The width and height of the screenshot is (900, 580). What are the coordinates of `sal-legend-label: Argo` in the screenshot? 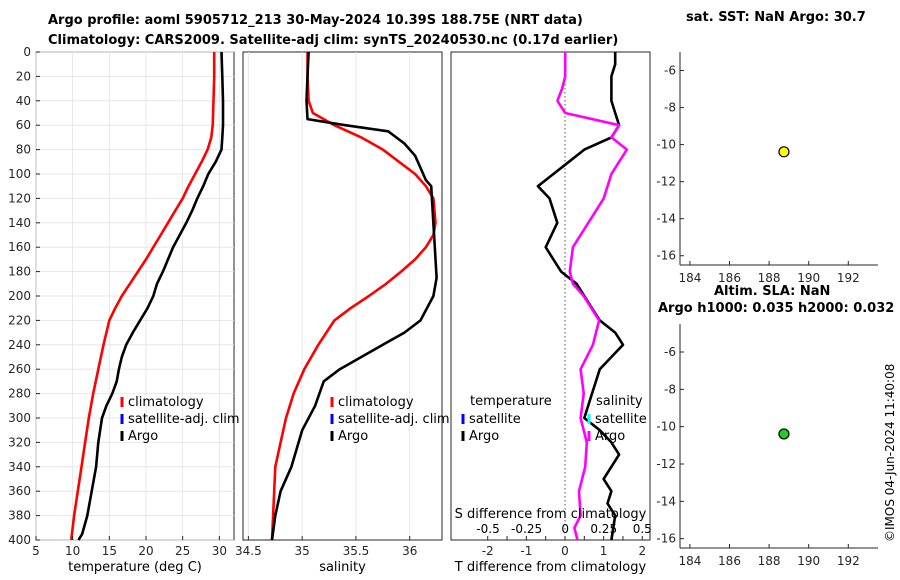 It's located at (353, 436).